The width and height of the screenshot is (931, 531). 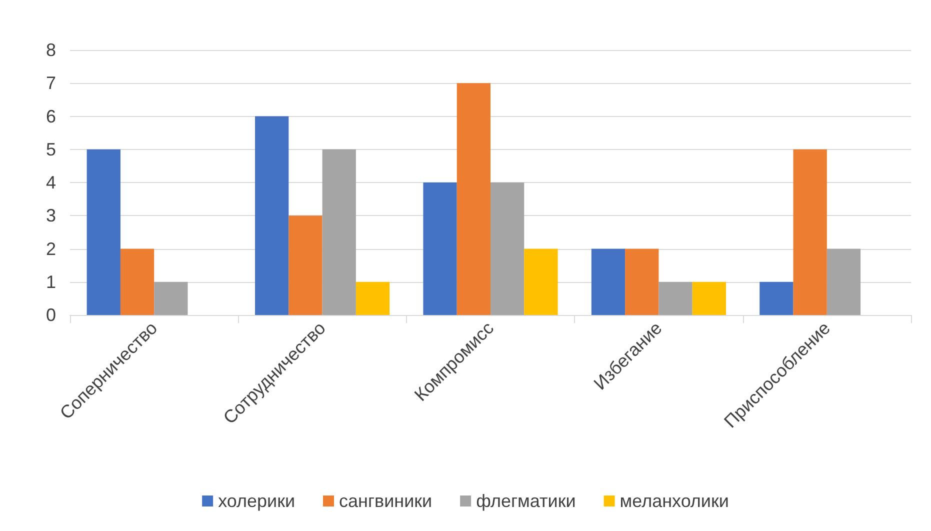 What do you see at coordinates (51, 50) in the screenshot?
I see `y-tick-label: 8` at bounding box center [51, 50].